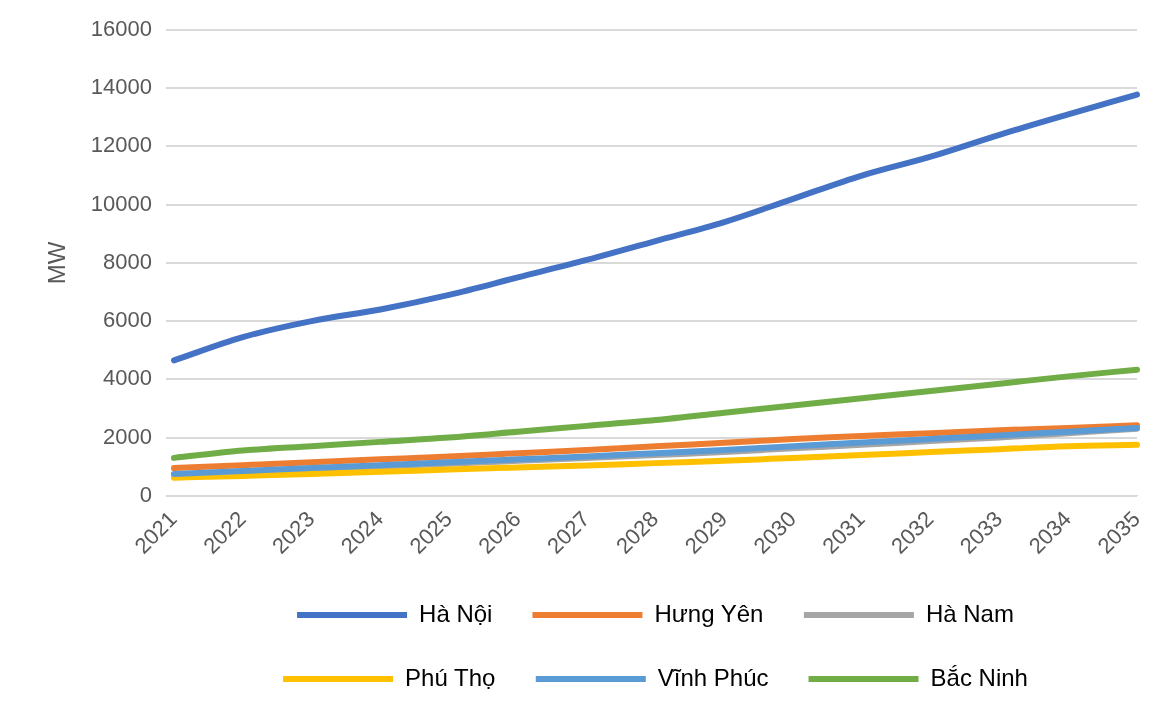 This screenshot has height=711, width=1167. What do you see at coordinates (709, 613) in the screenshot?
I see `legend-label: Hưng Yên` at bounding box center [709, 613].